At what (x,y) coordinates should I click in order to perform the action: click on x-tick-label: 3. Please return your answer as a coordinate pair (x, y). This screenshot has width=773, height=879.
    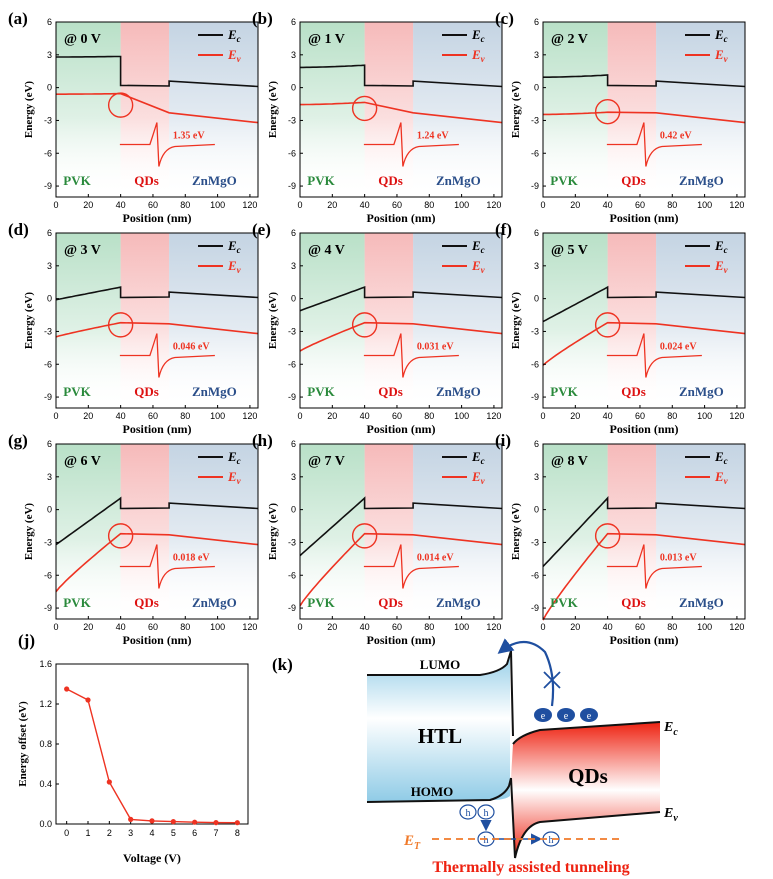
    Looking at the image, I should click on (130, 833).